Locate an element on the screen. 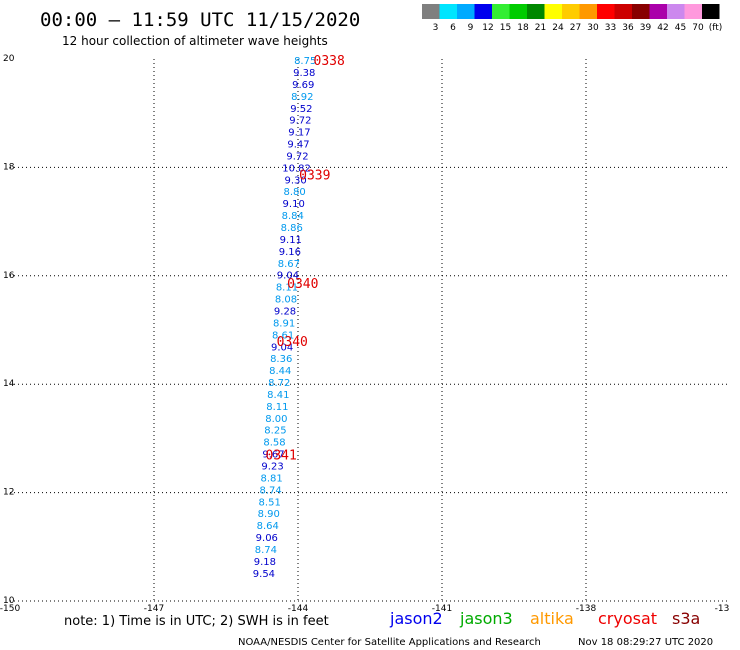 The width and height of the screenshot is (740, 650). color-scale-label: 45 is located at coordinates (680, 28).